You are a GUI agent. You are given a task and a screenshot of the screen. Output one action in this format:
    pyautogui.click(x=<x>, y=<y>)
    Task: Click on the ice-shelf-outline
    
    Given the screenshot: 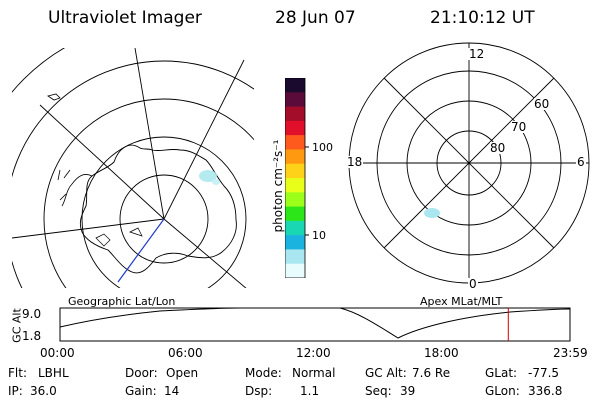 What is the action you would take?
    pyautogui.click(x=119, y=237)
    